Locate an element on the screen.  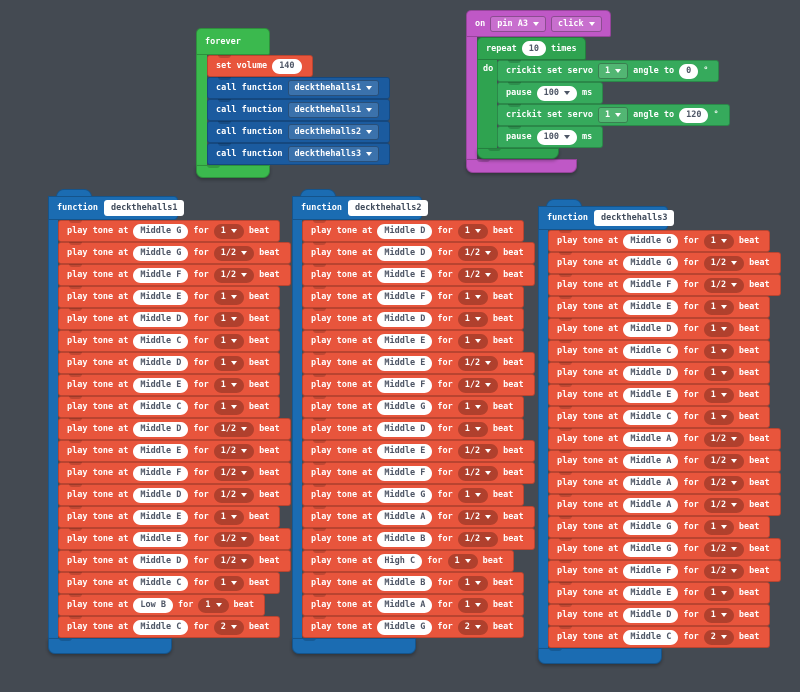
beat-dropdown: 2 is located at coordinates (718, 637).